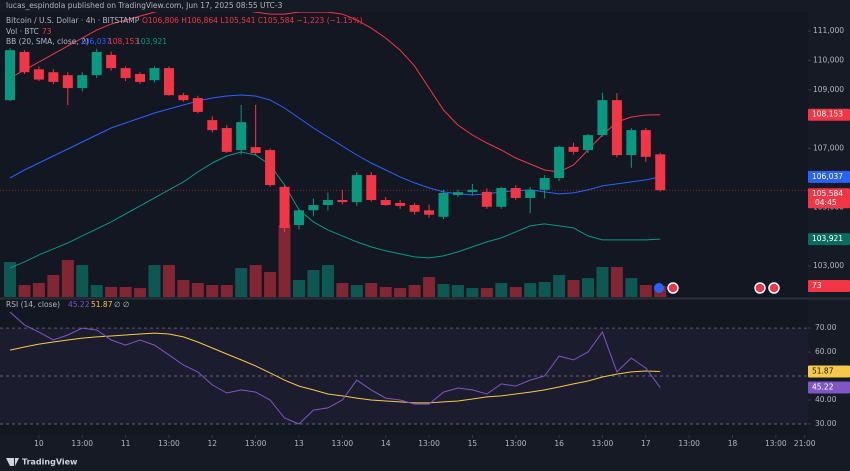  Describe the element at coordinates (829, 285) in the screenshot. I see `volume-tag-box` at that location.